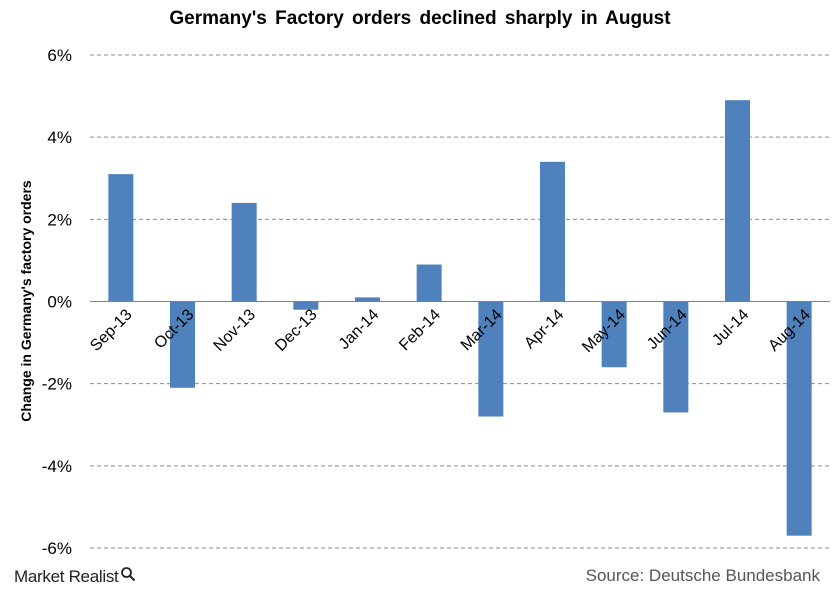 This screenshot has height=600, width=840. I want to click on y-tick-label: -4%, so click(57, 466).